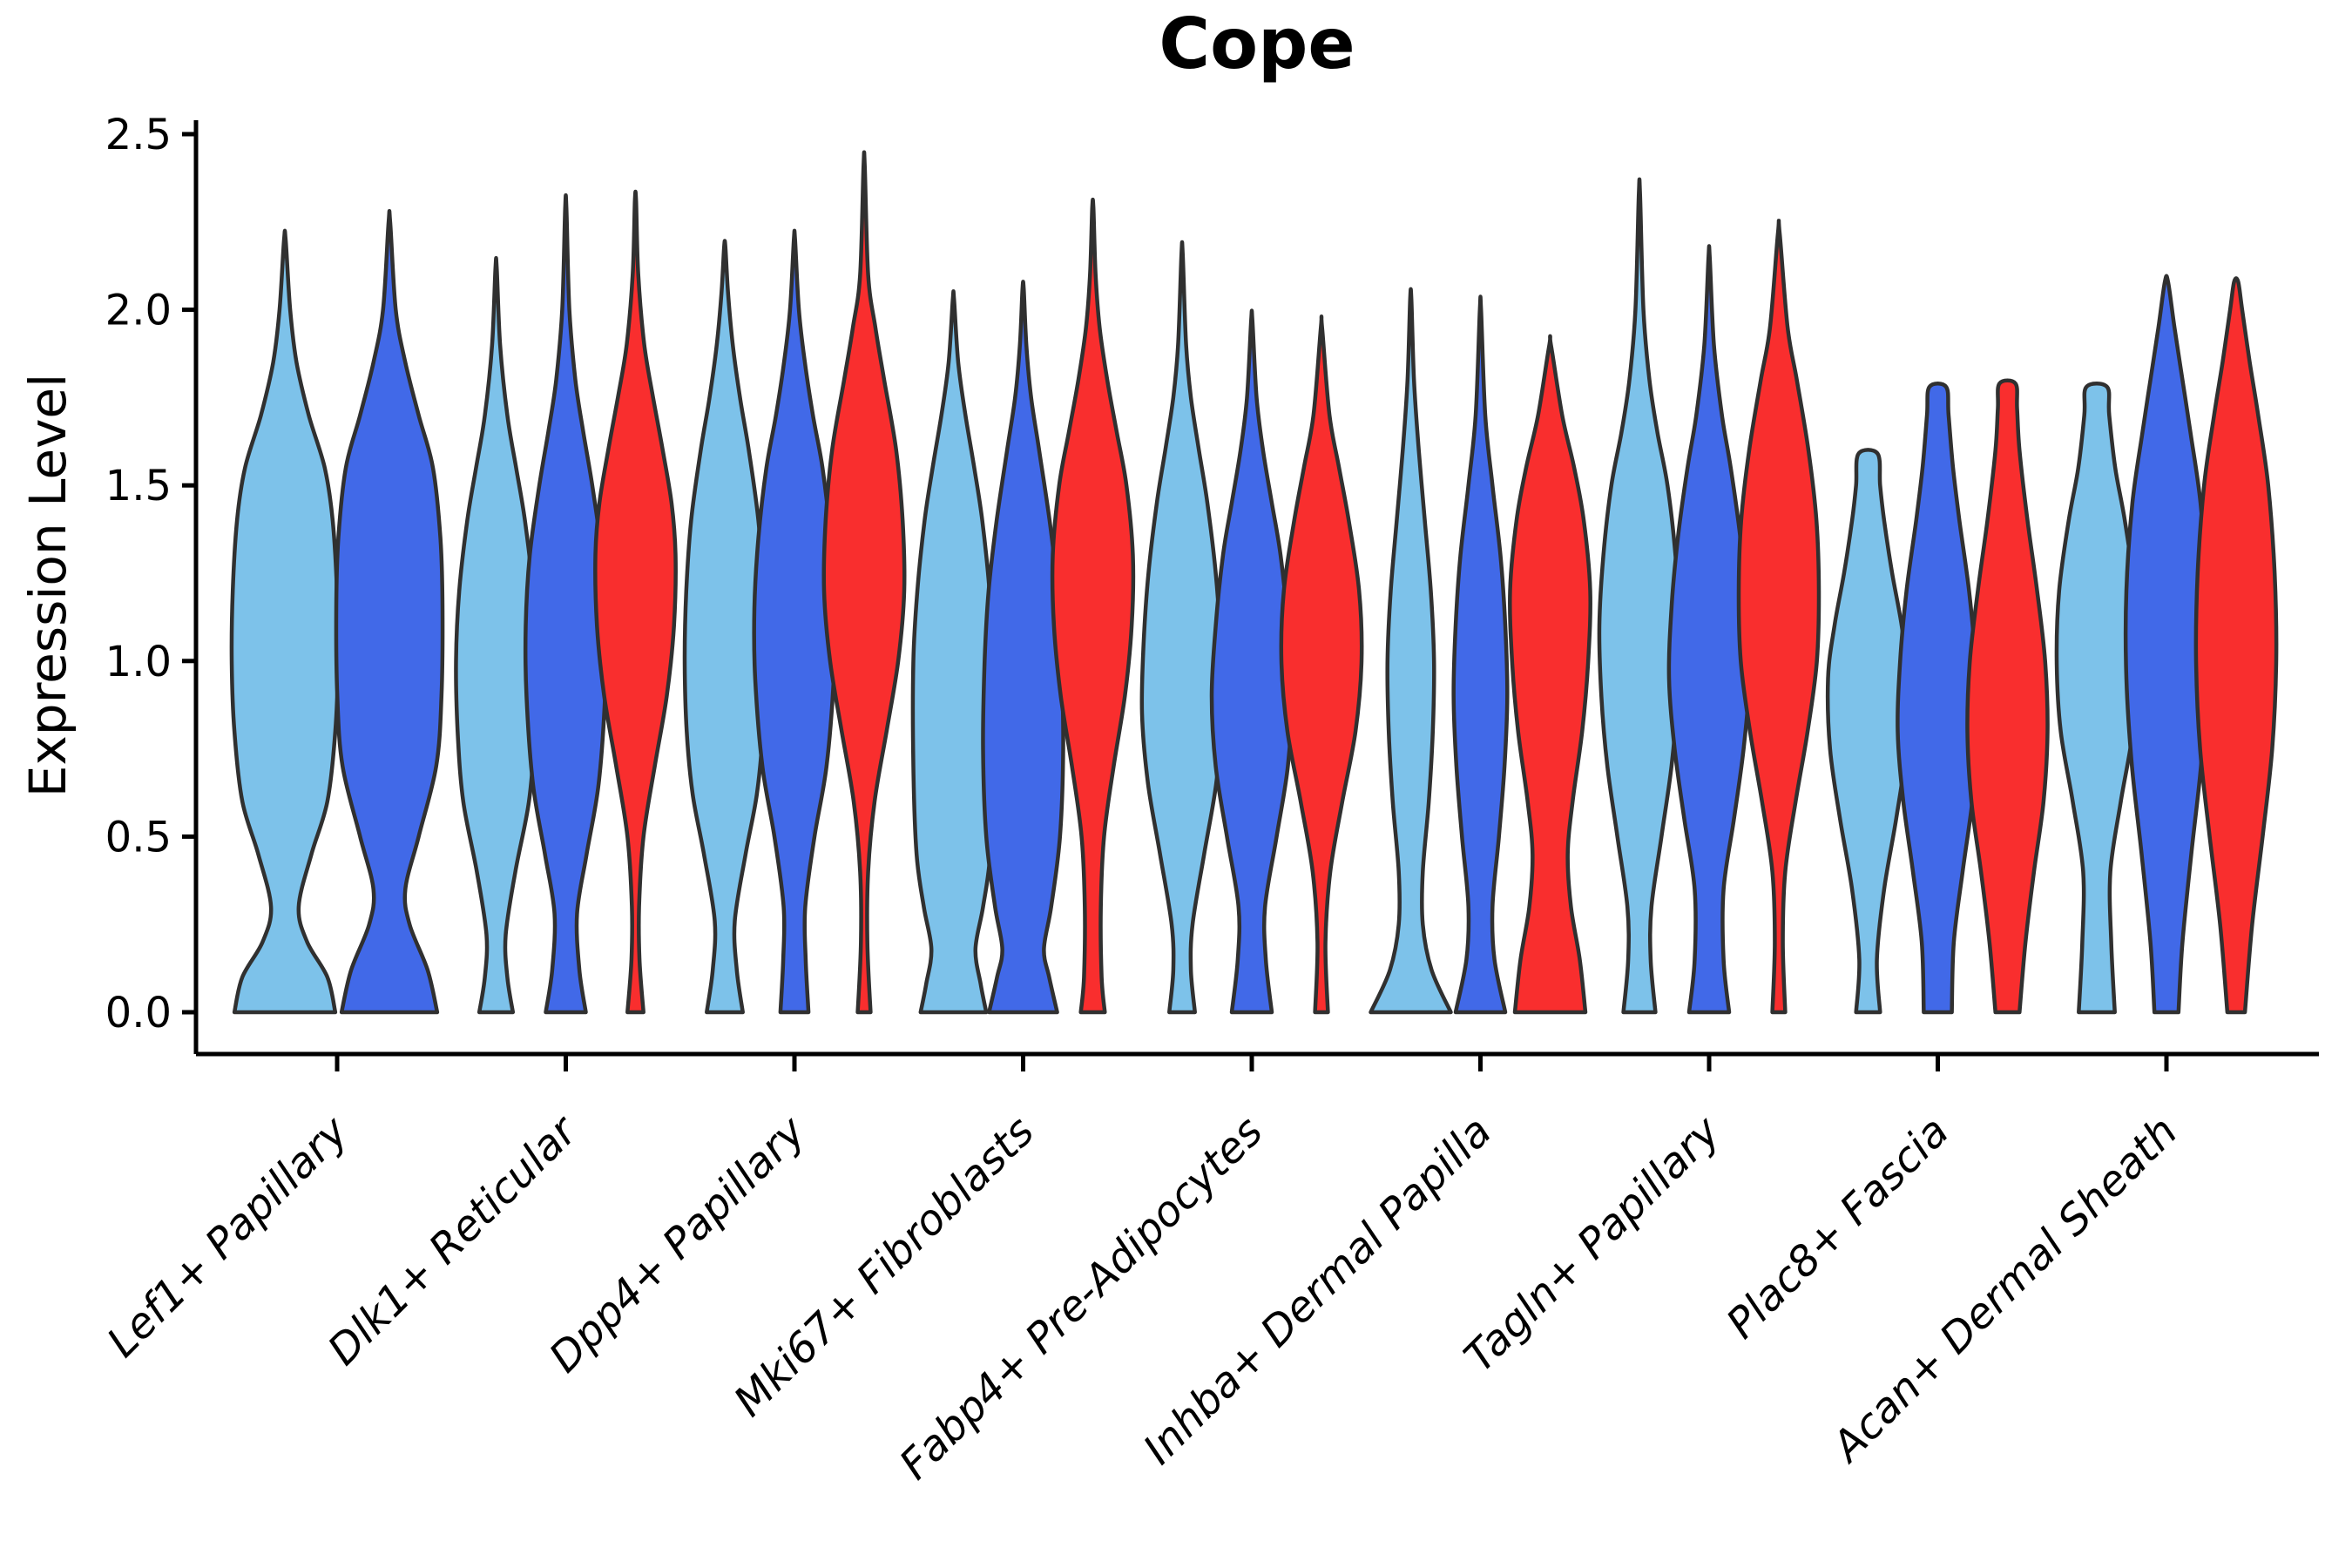 Image resolution: width=2352 pixels, height=1568 pixels. Describe the element at coordinates (138, 311) in the screenshot. I see `y-tick-label: 2.0` at that location.